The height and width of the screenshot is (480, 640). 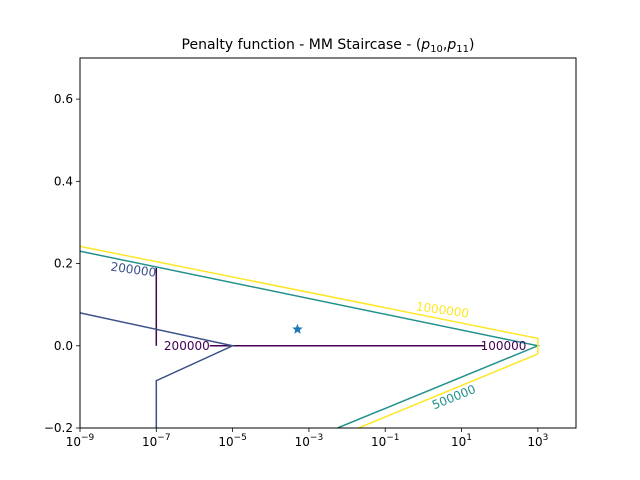 I want to click on x-axis: 10⁻⁹ 10⁻⁷ 10⁻⁵ 10⁻³ 10⁻¹ 10¹ 10³, so click(x=307, y=438).